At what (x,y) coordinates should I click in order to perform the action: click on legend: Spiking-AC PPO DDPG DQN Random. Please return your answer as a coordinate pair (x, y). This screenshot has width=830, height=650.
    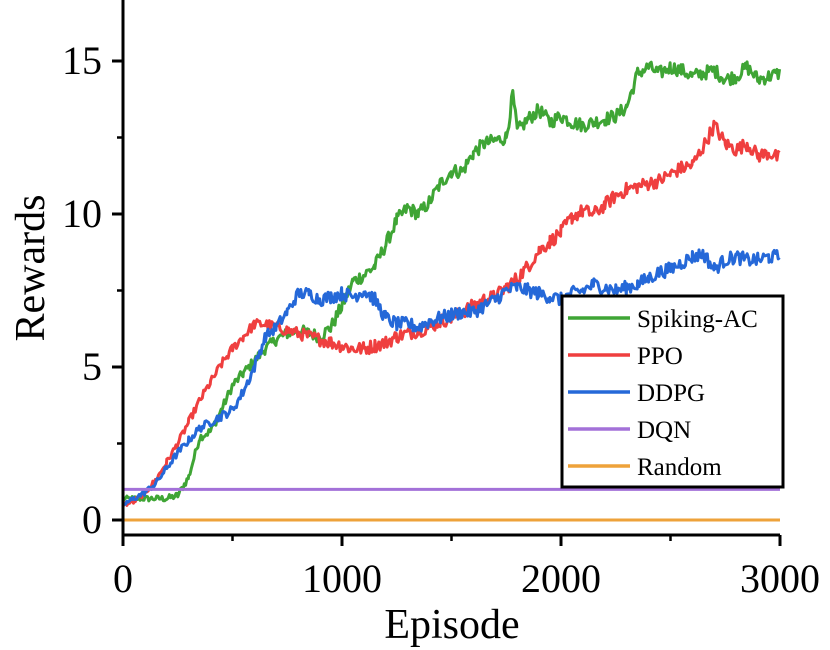
    Looking at the image, I should click on (672, 391).